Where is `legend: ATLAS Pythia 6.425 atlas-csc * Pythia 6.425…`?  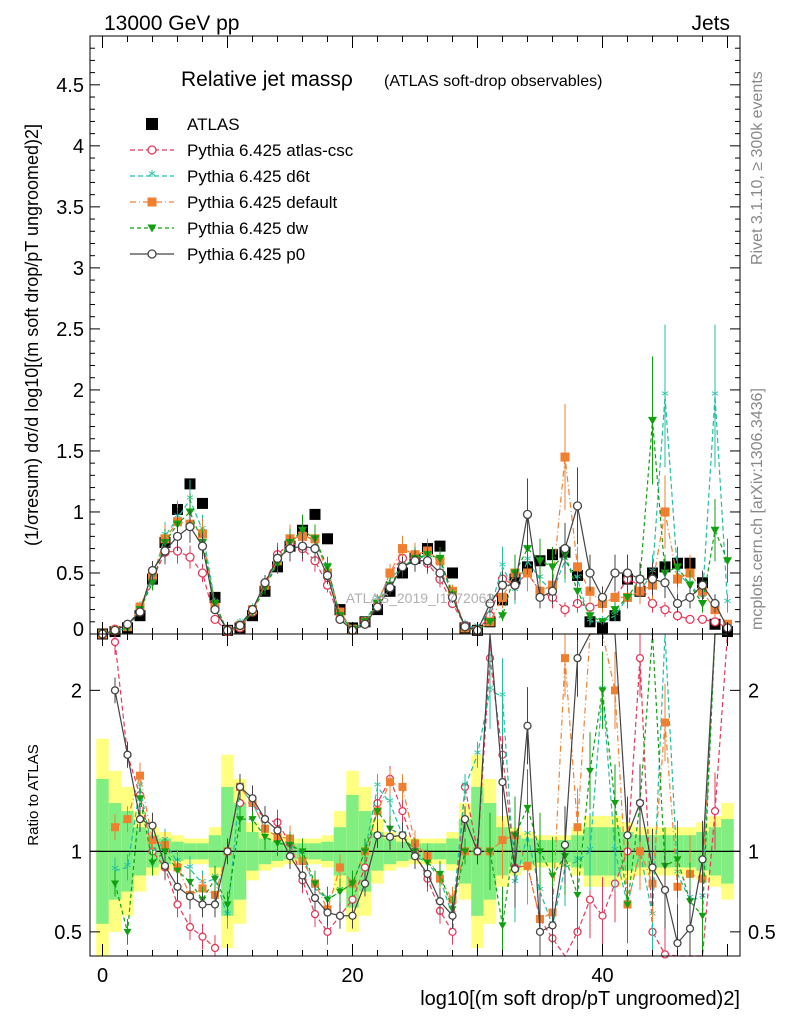 legend: ATLAS Pythia 6.425 atlas-csc * Pythia 6.425… is located at coordinates (242, 189).